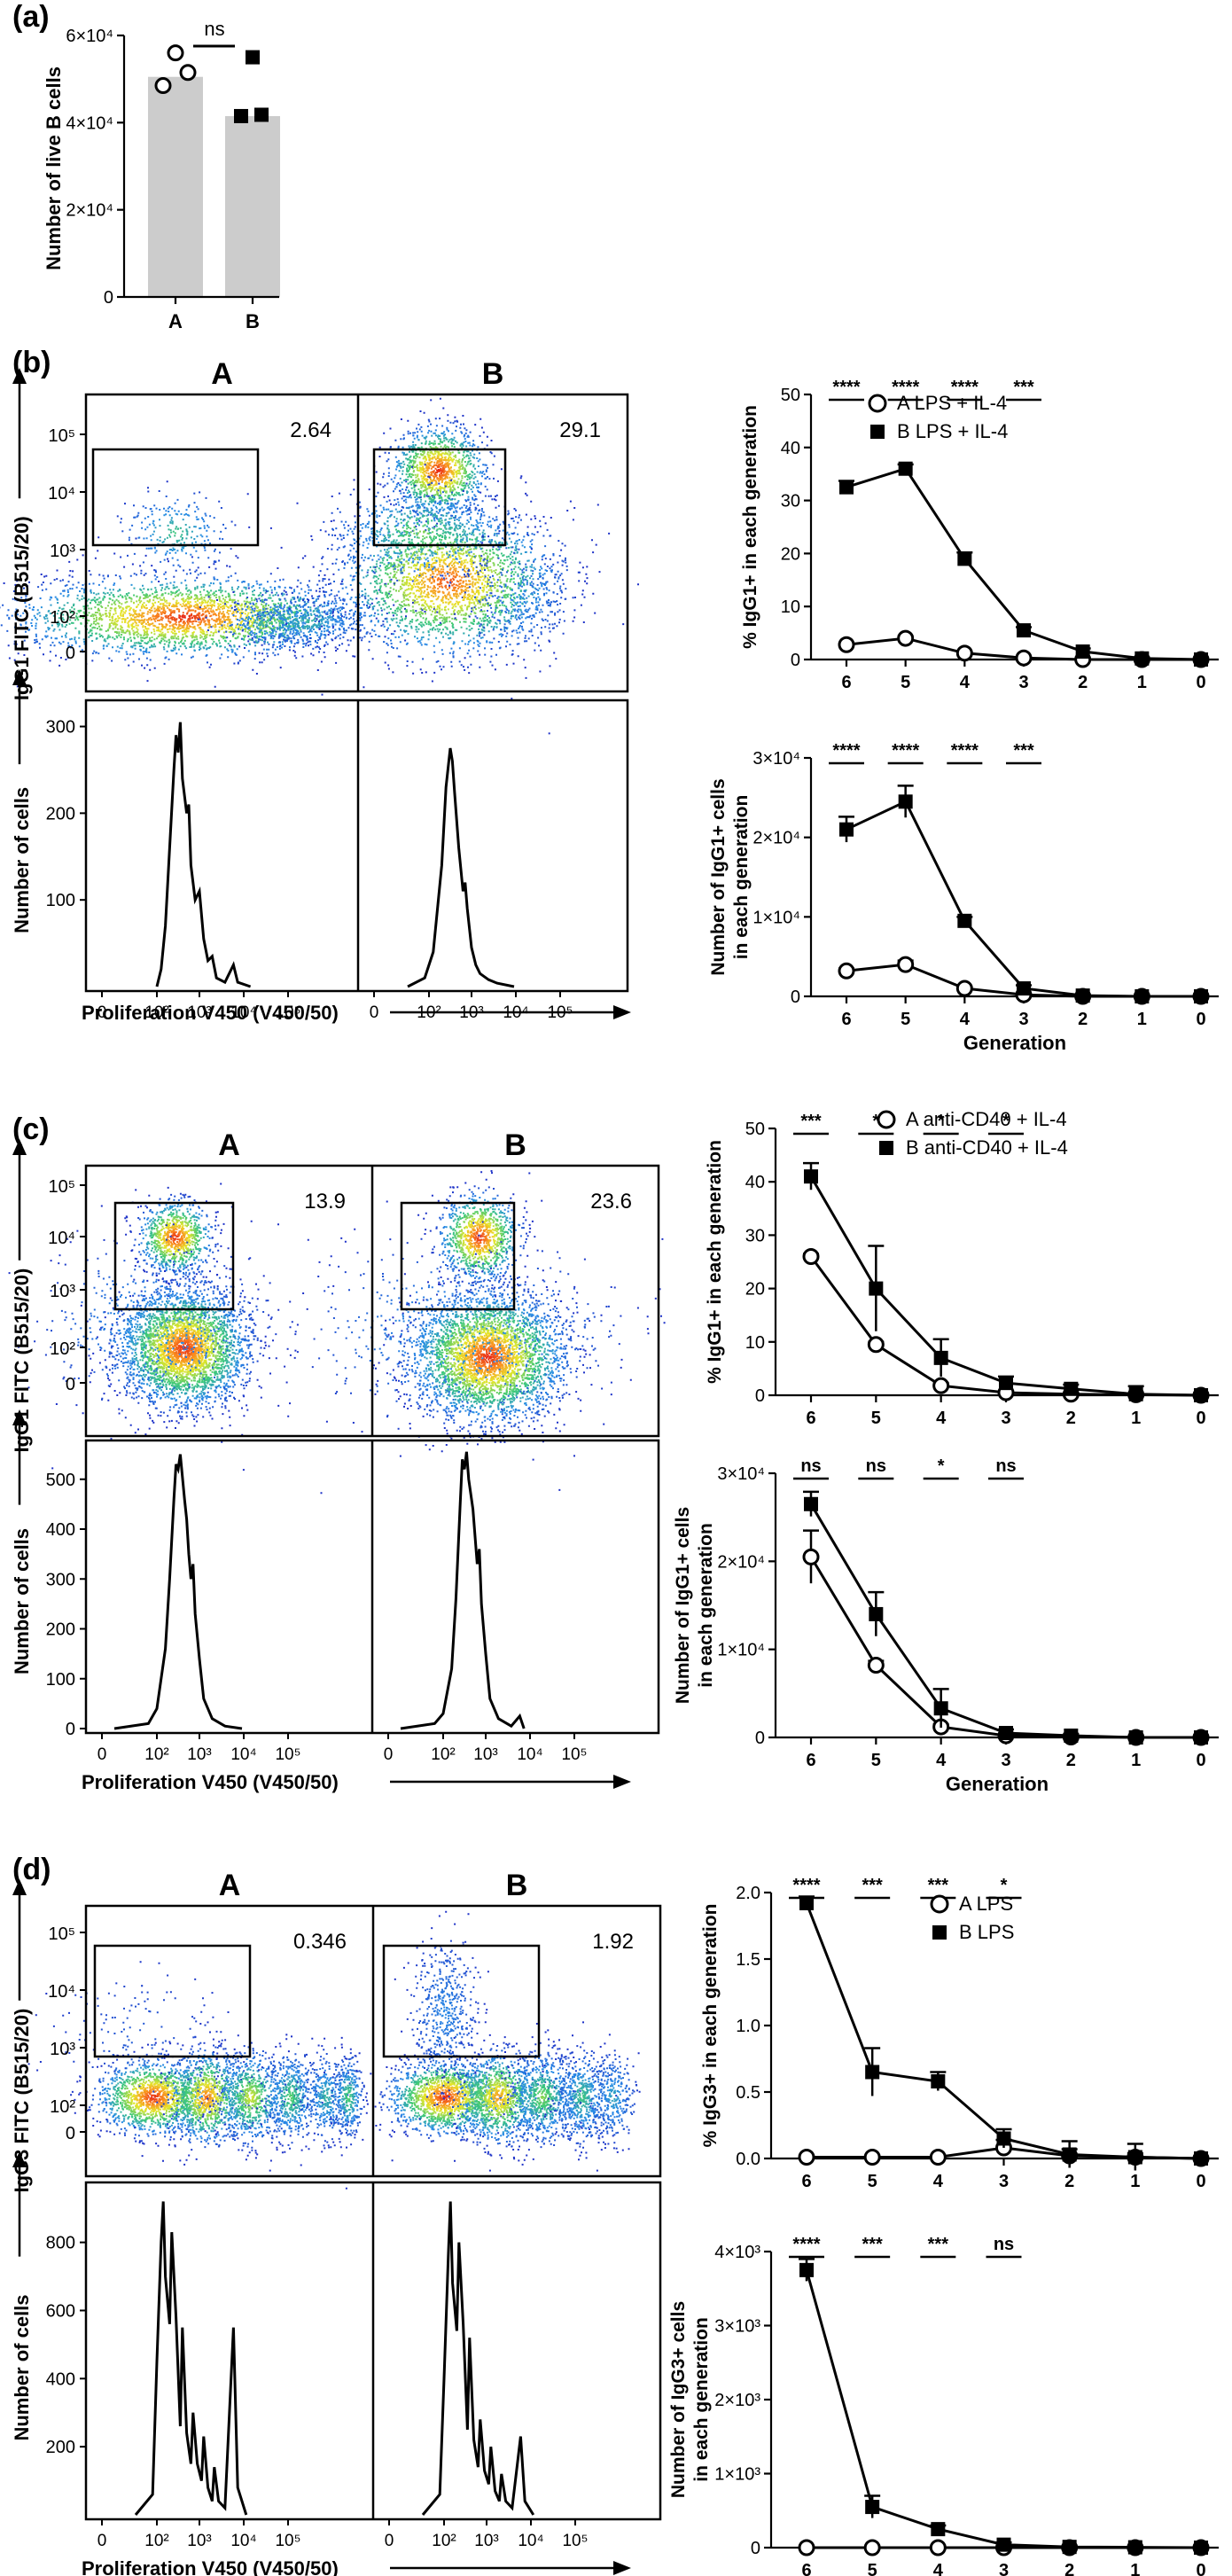 The image size is (1232, 2576). I want to click on y-tick-label: 40, so click(790, 448).